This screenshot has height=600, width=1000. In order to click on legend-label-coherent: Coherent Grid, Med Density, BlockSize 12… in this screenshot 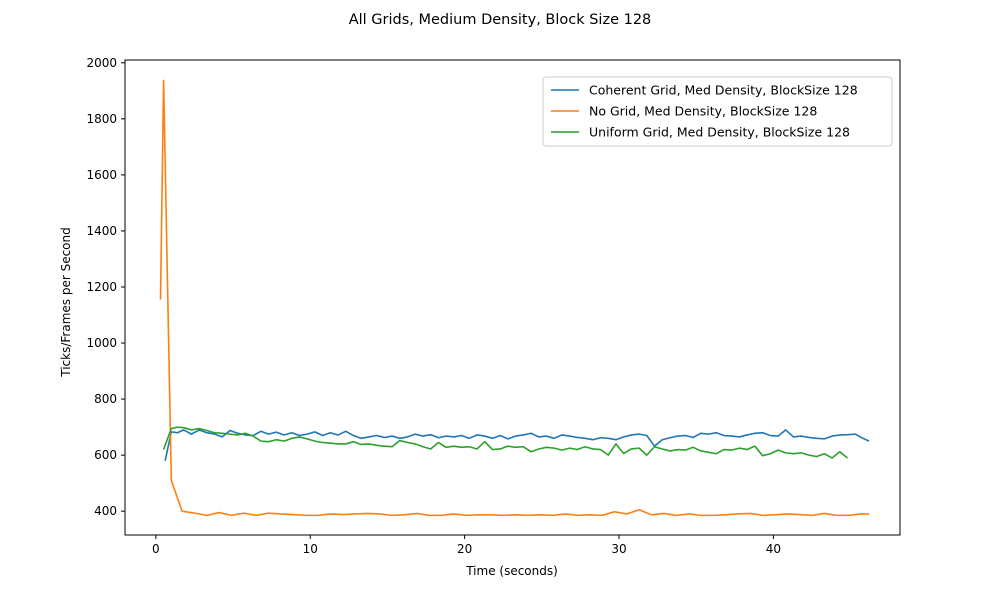, I will do `click(723, 90)`.